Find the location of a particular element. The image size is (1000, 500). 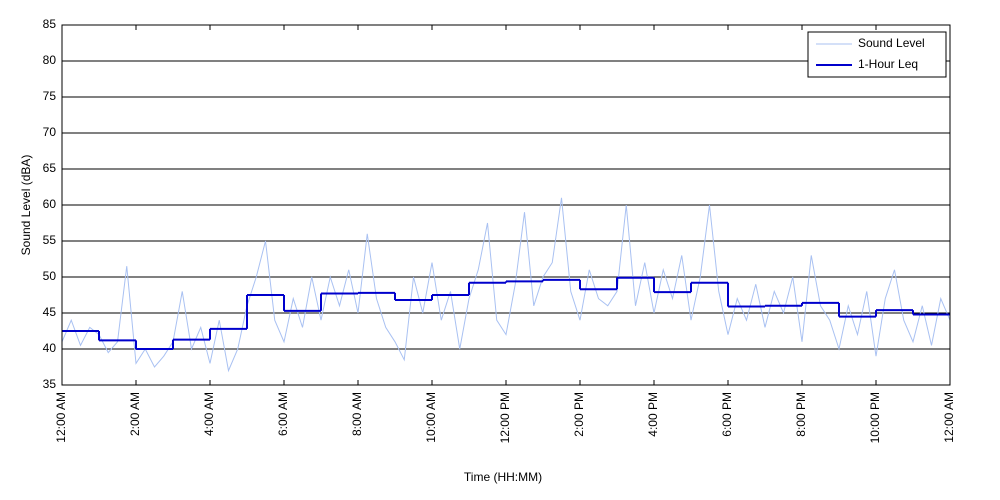

legend-label: 1-Hour Leq is located at coordinates (888, 64).